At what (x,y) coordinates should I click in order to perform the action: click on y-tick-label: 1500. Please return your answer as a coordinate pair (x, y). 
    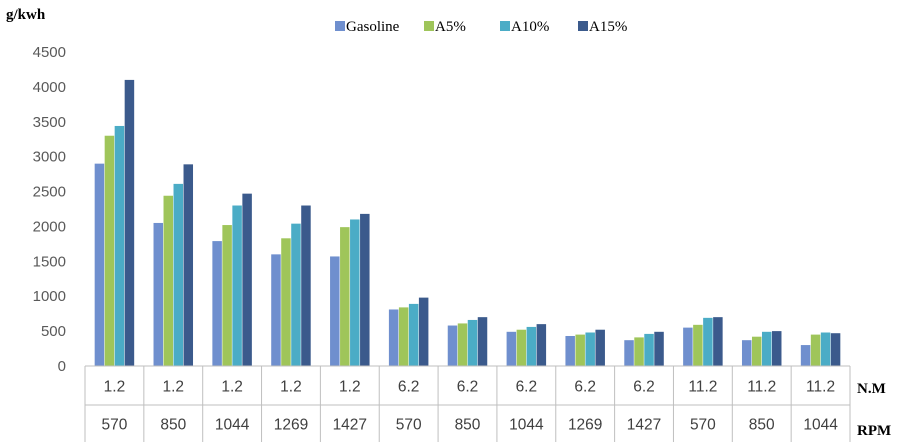
    Looking at the image, I should click on (49, 261).